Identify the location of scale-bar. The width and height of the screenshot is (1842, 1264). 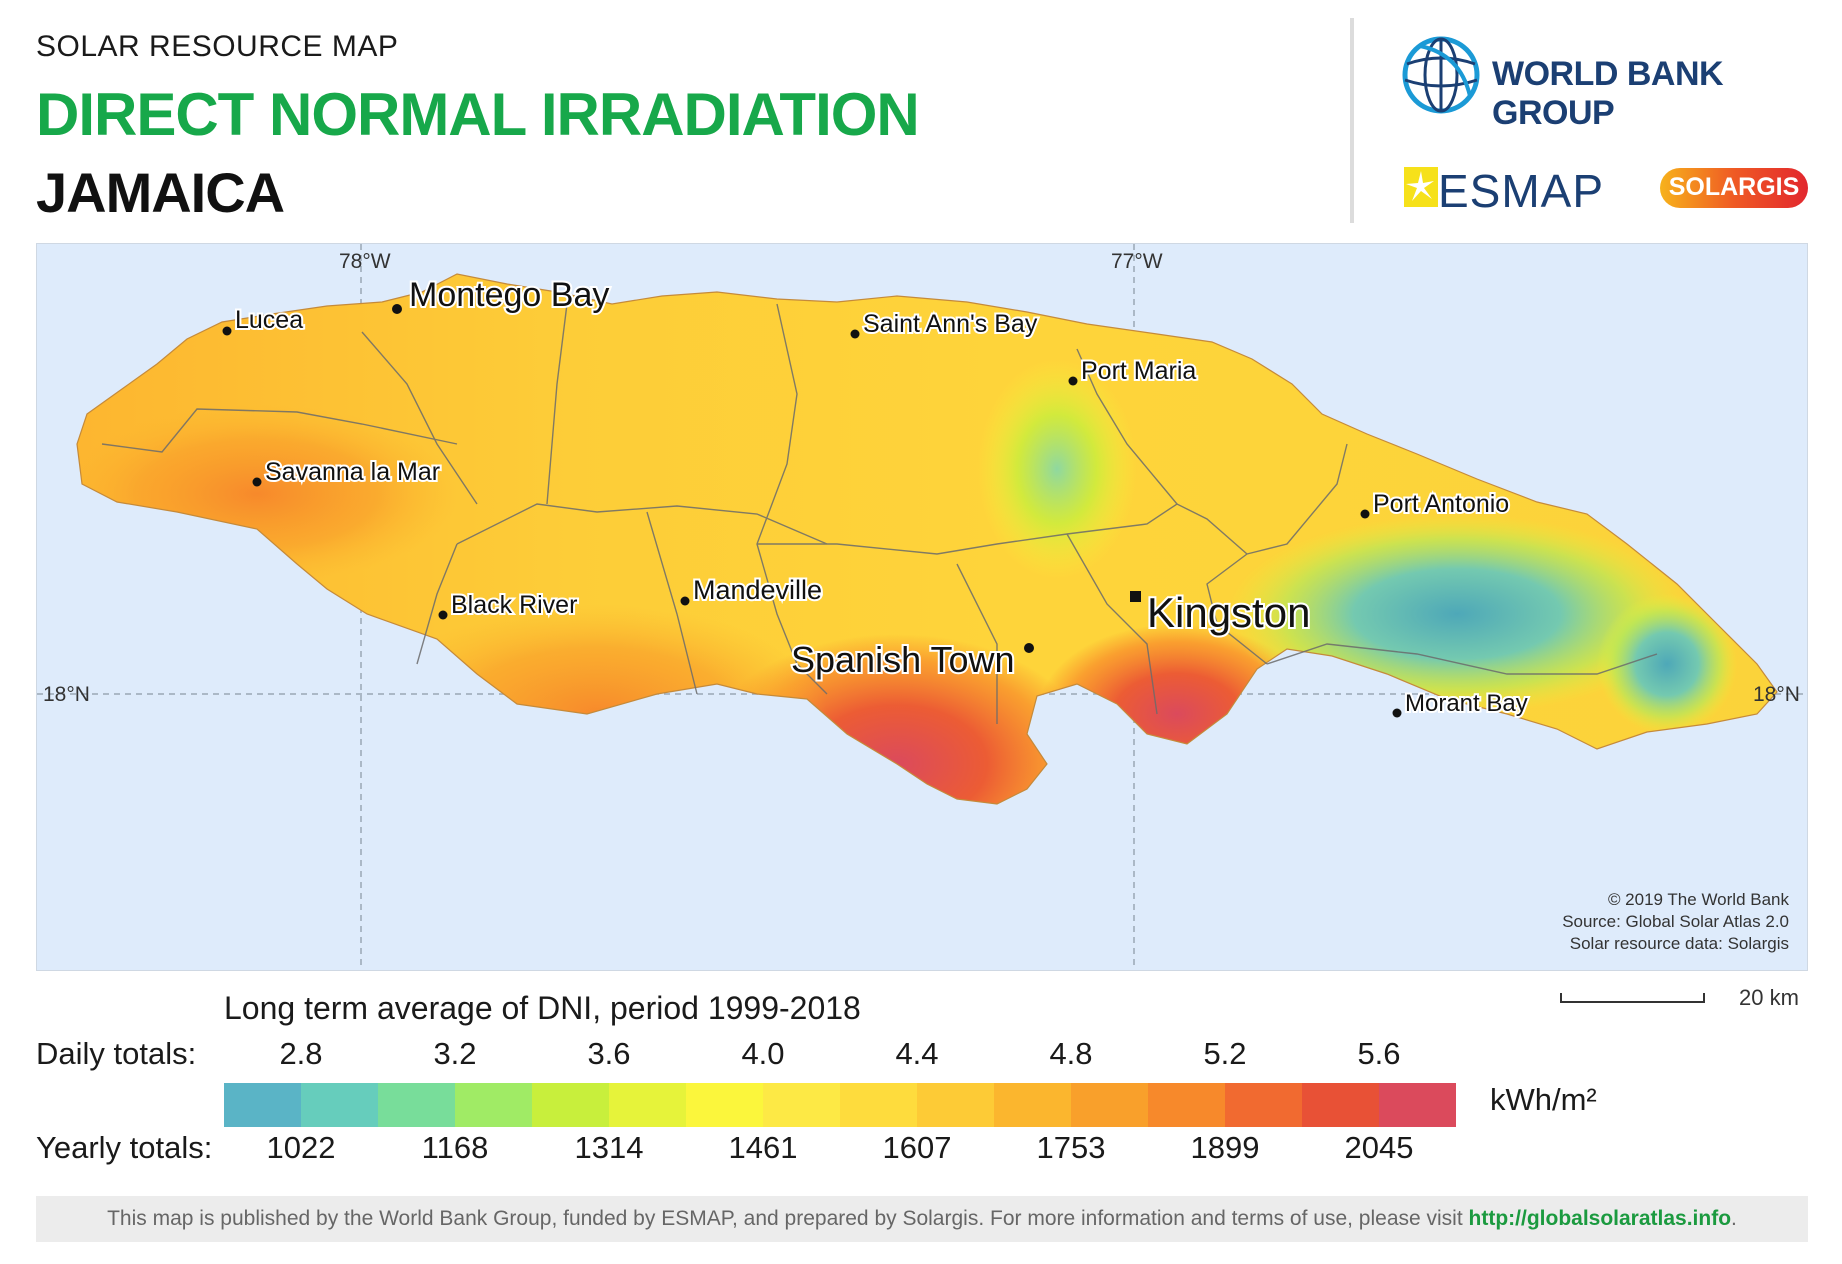
(1632, 998).